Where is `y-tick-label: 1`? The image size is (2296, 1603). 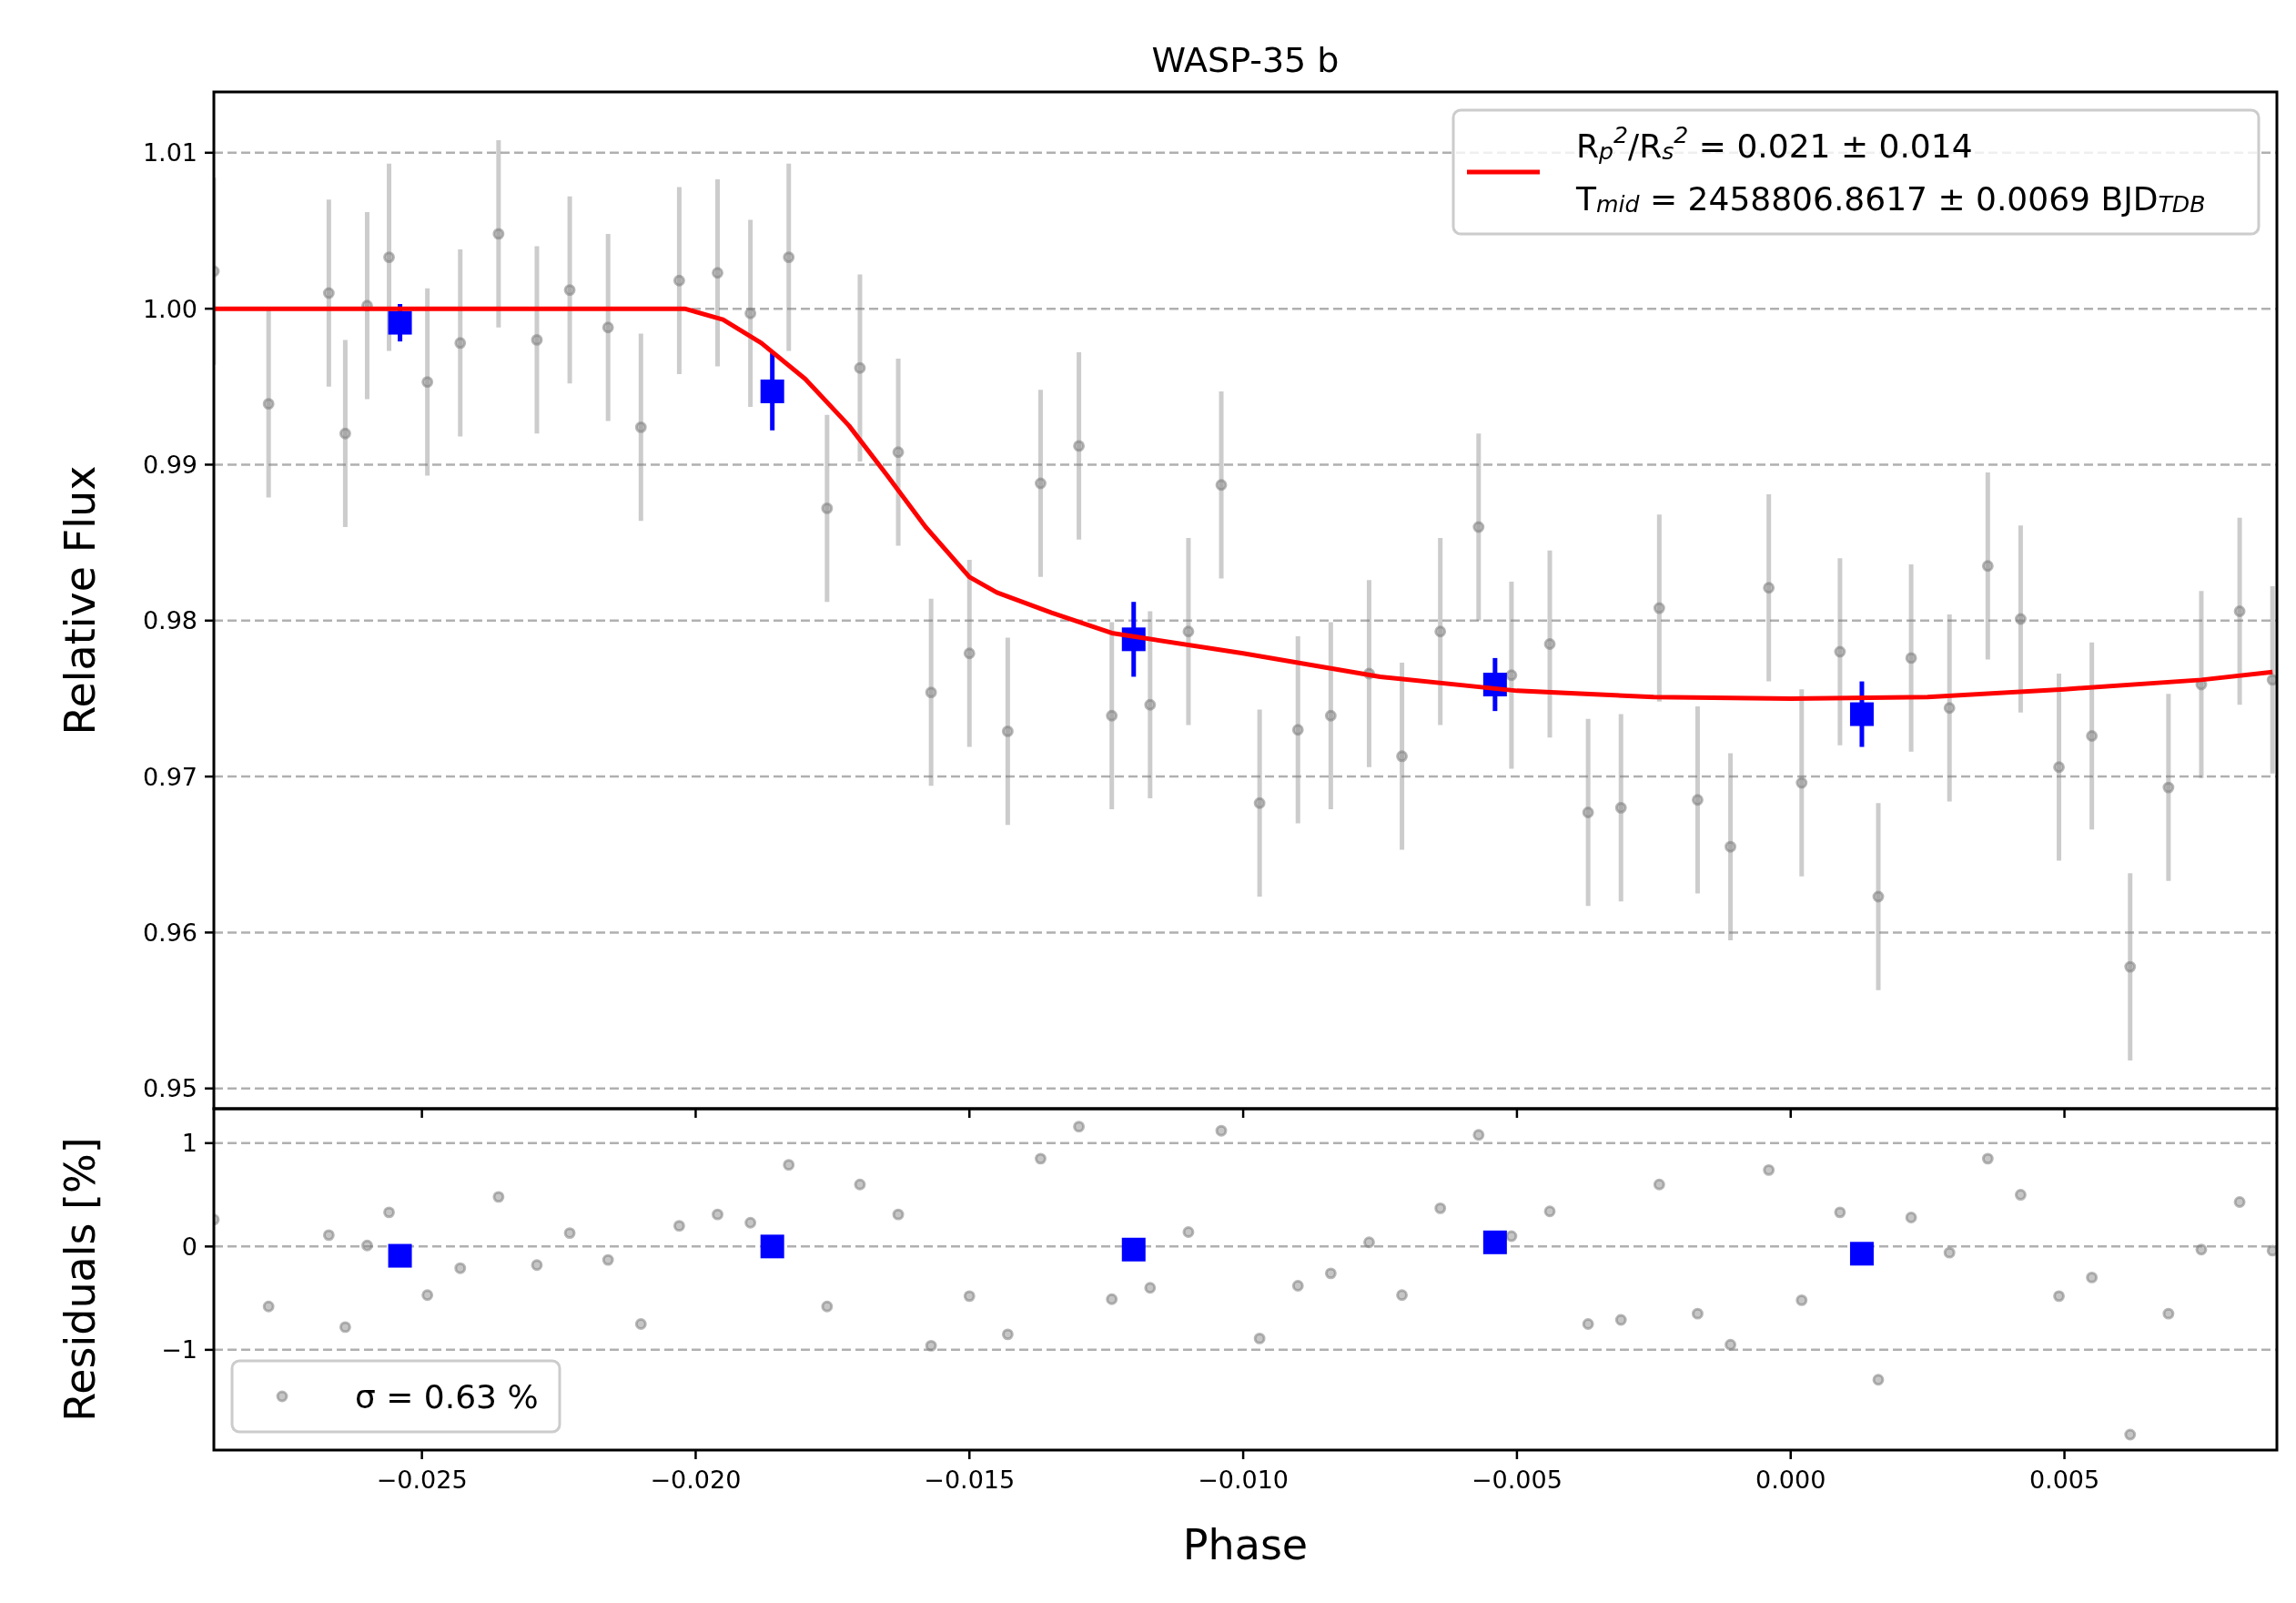
y-tick-label: 1 is located at coordinates (189, 1143).